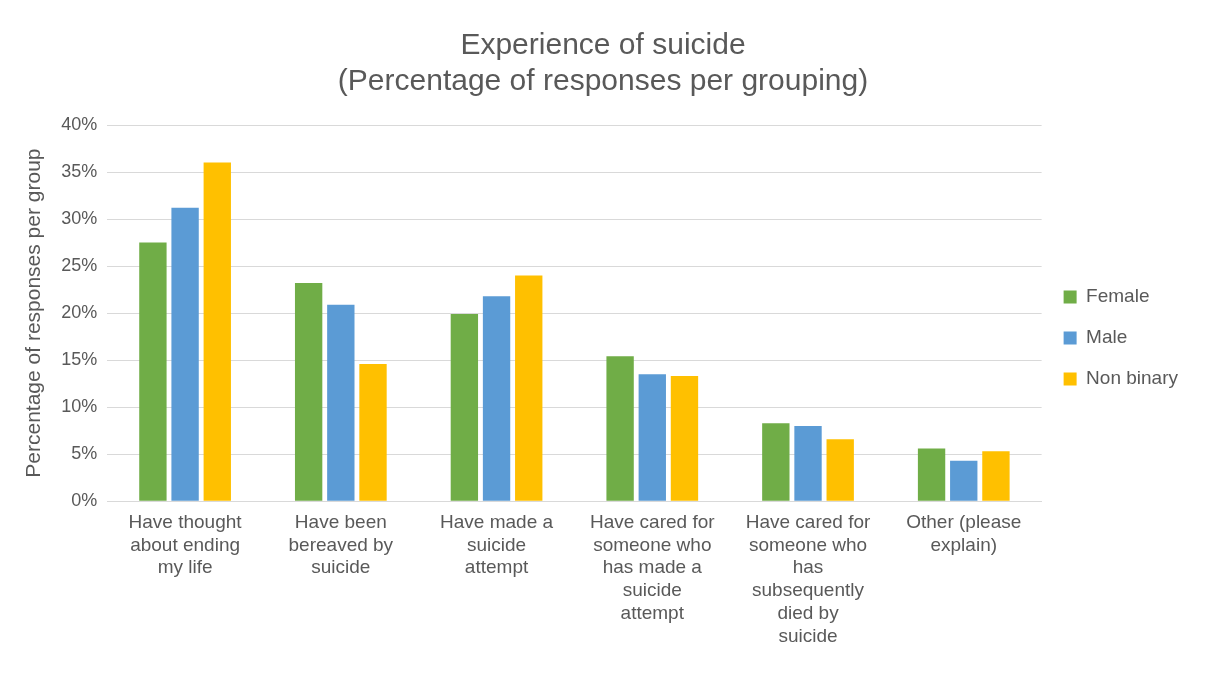  I want to click on legend-label: Female, so click(1118, 296).